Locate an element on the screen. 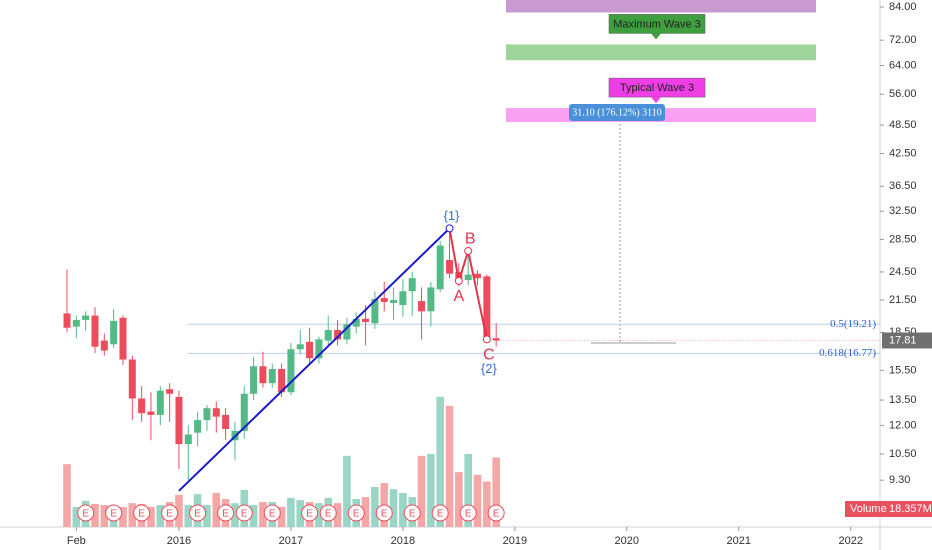 The height and width of the screenshot is (550, 932). y-tick-label: 28.50 is located at coordinates (903, 239).